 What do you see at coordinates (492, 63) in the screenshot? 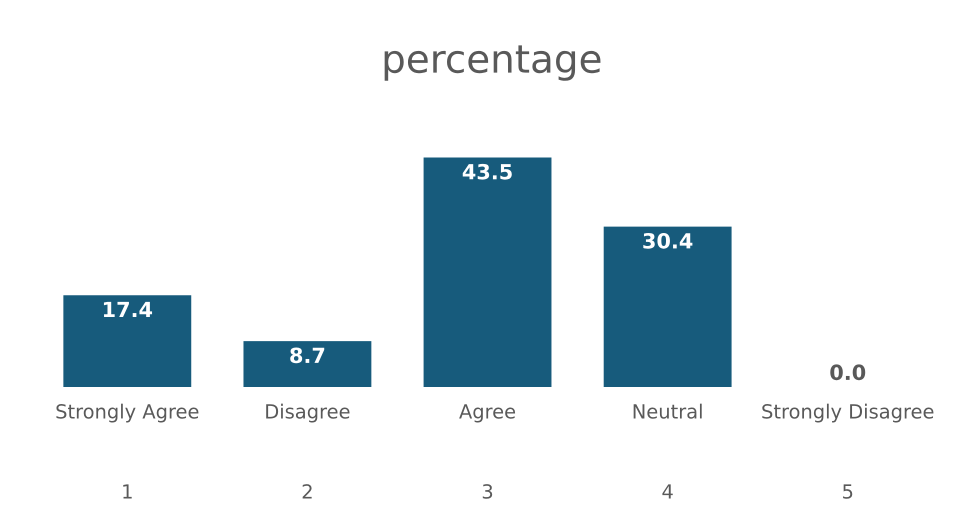
I see `chart-title: percentage` at bounding box center [492, 63].